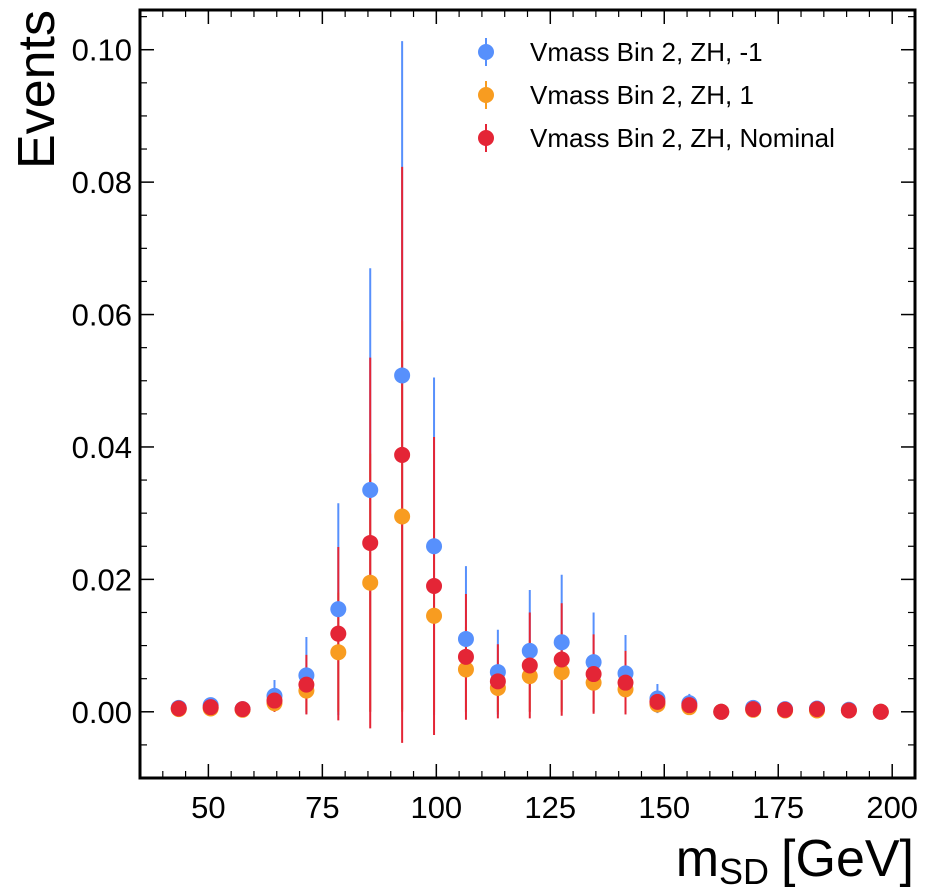 The width and height of the screenshot is (930, 892). Describe the element at coordinates (102, 182) in the screenshot. I see `y-tick-label: 0.08` at that location.